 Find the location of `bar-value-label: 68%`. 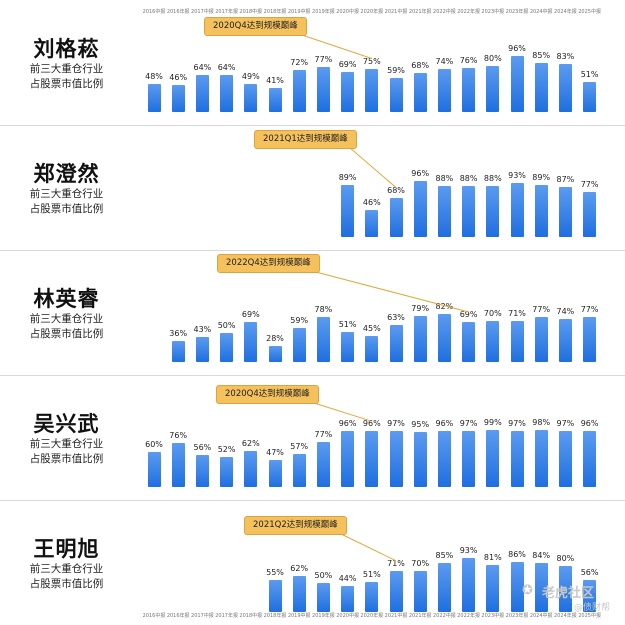

bar-value-label: 68% is located at coordinates (420, 65).